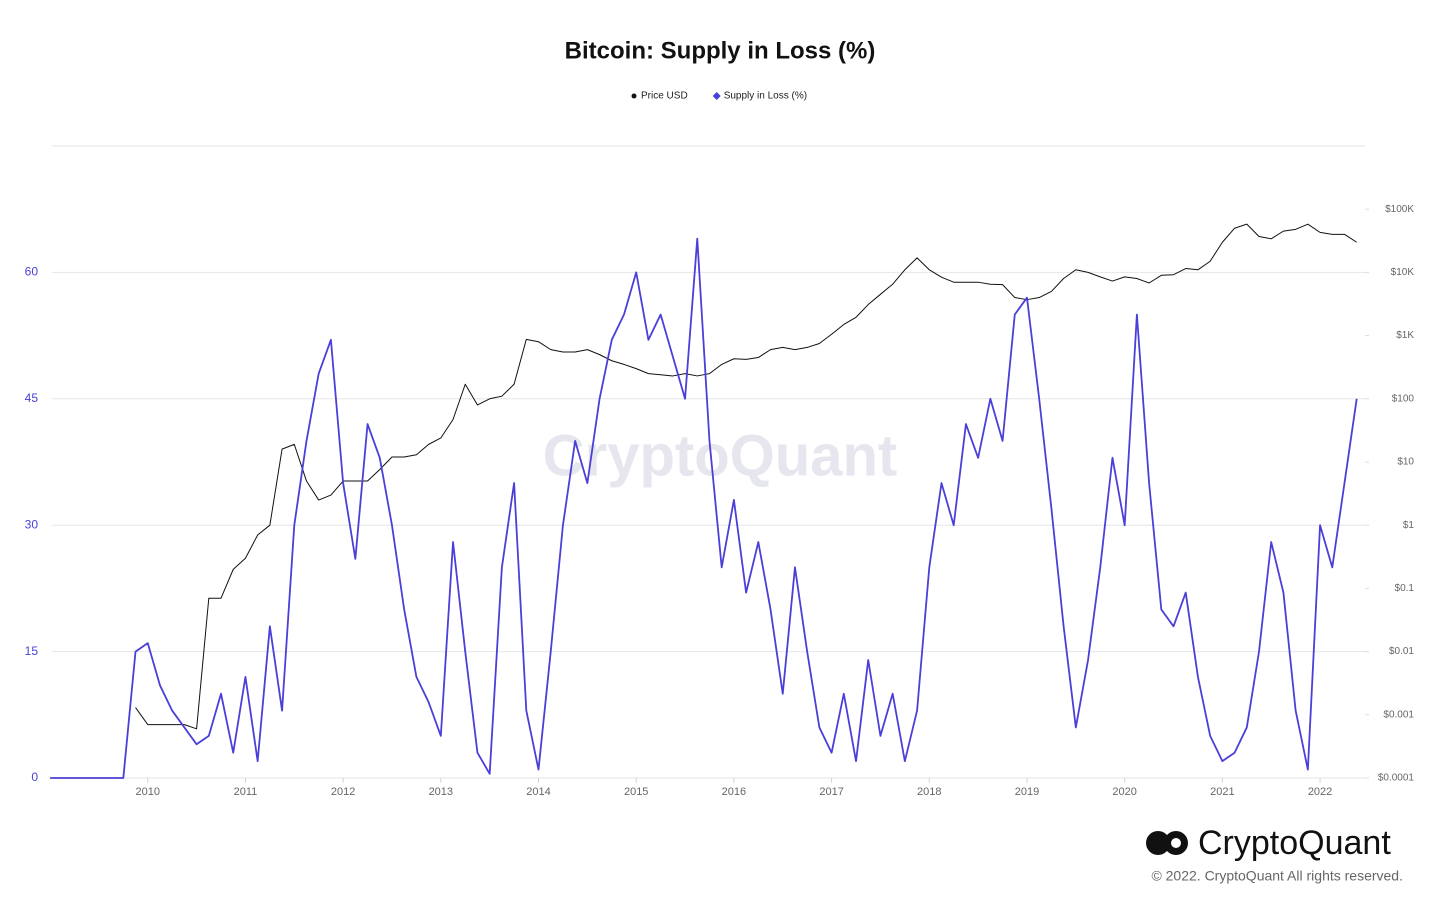  Describe the element at coordinates (1409, 525) in the screenshot. I see `y2-tick-label: $1` at that location.